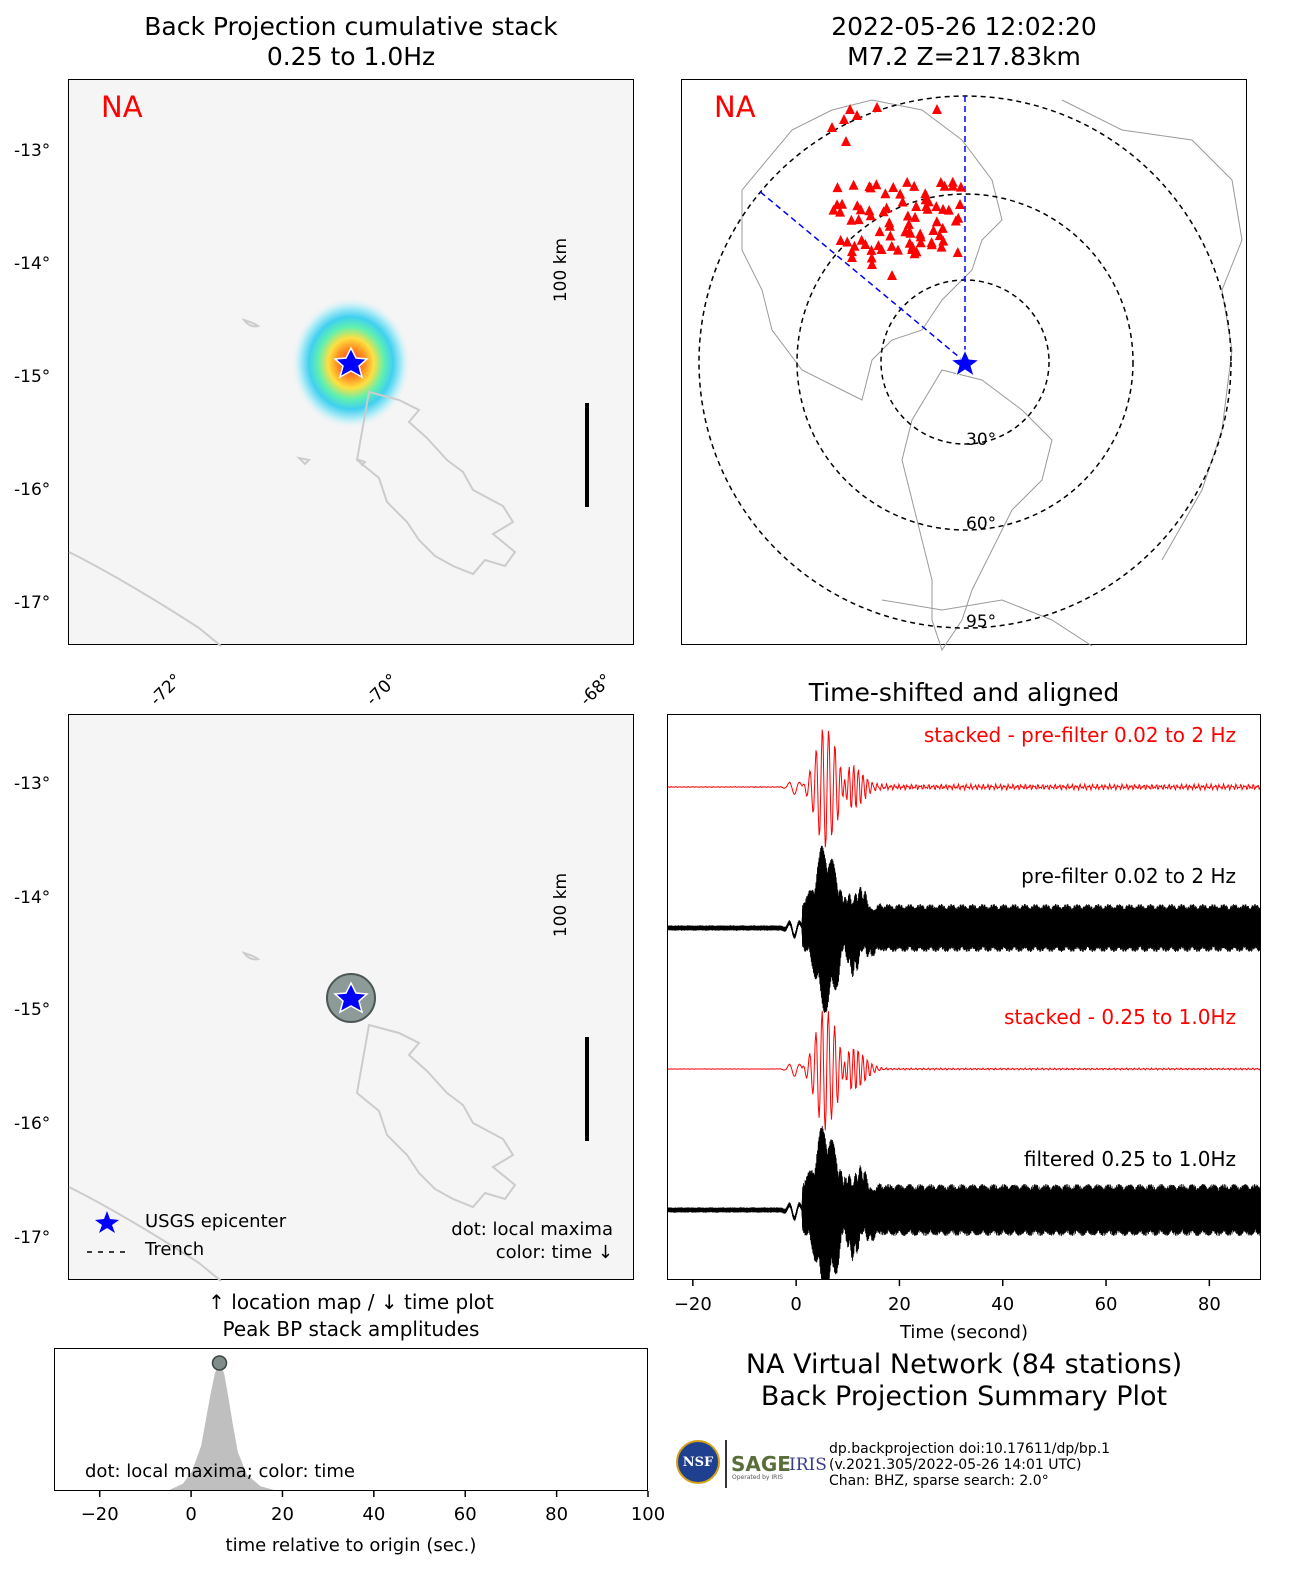 This screenshot has height=1593, width=1295. I want to click on x-axis-label: time relative to origin (sec.), so click(351, 1545).